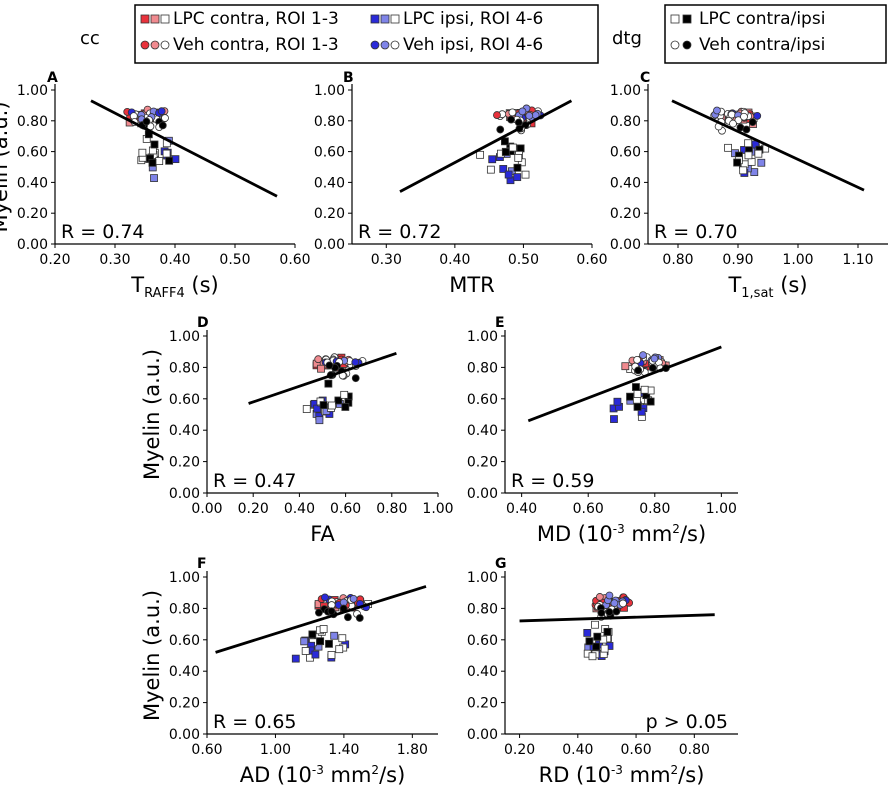  I want to click on x-tick-label: 0.60, so click(588, 509).